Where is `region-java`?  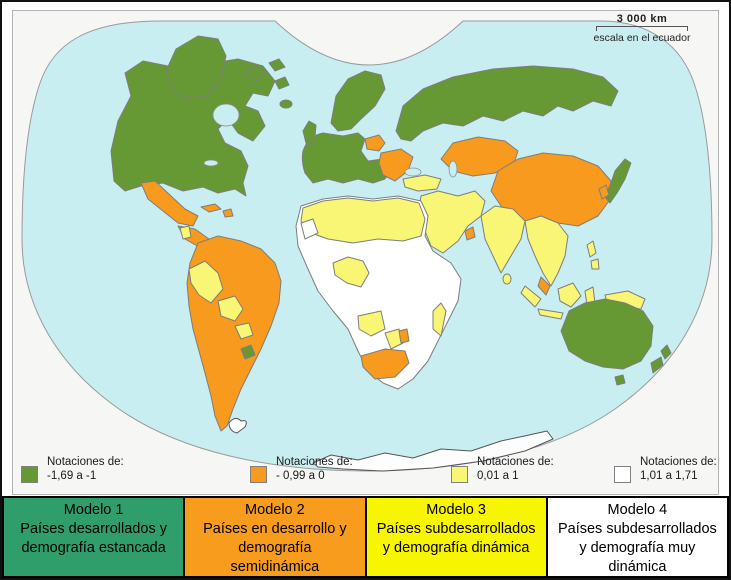 region-java is located at coordinates (550, 314).